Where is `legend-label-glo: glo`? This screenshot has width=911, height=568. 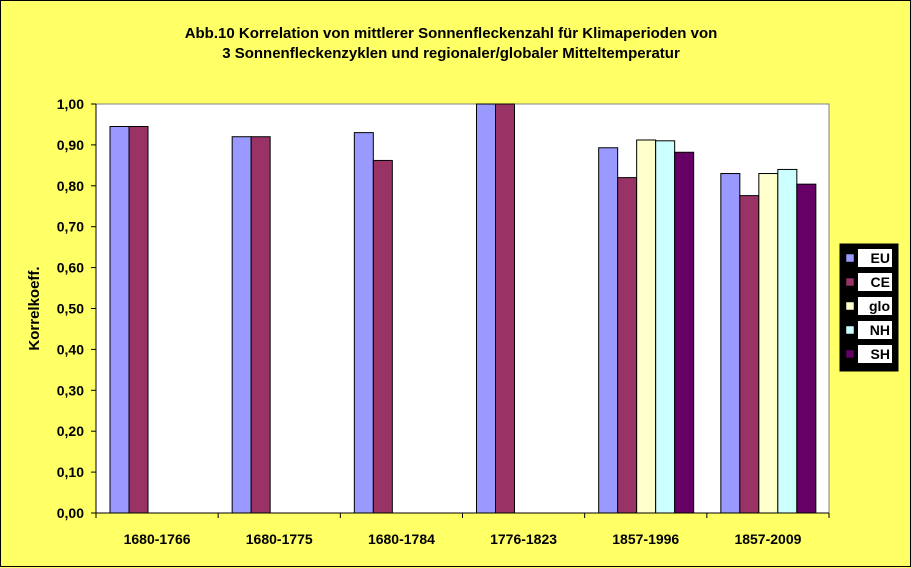 legend-label-glo: glo is located at coordinates (879, 306).